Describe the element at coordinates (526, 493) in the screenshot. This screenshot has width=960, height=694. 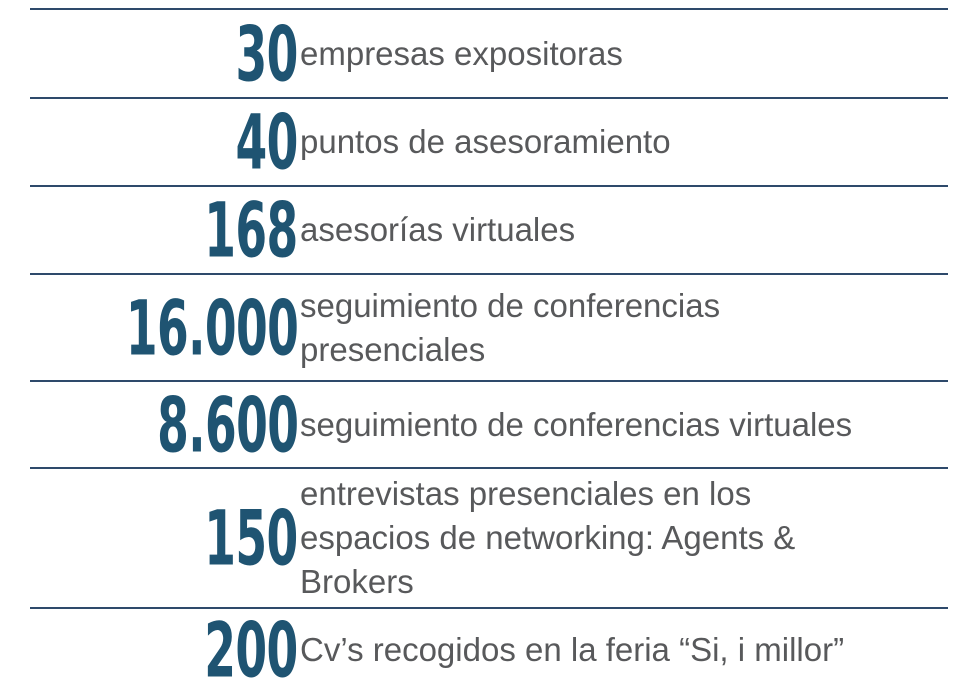
I see `description-line: entrevistas presenciales en los` at that location.